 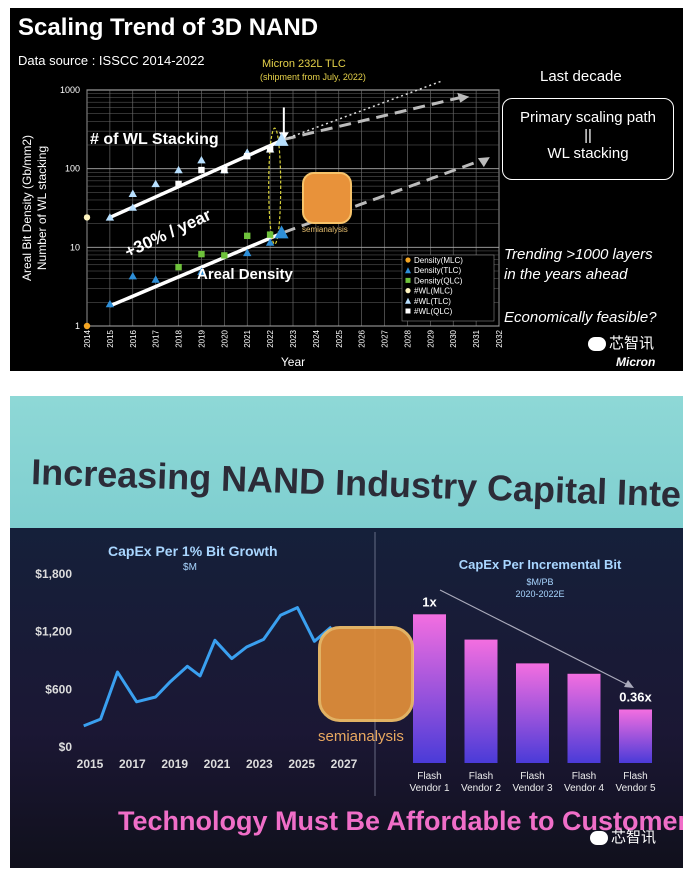 What do you see at coordinates (361, 736) in the screenshot?
I see `watermark-text-2: semianalysis` at bounding box center [361, 736].